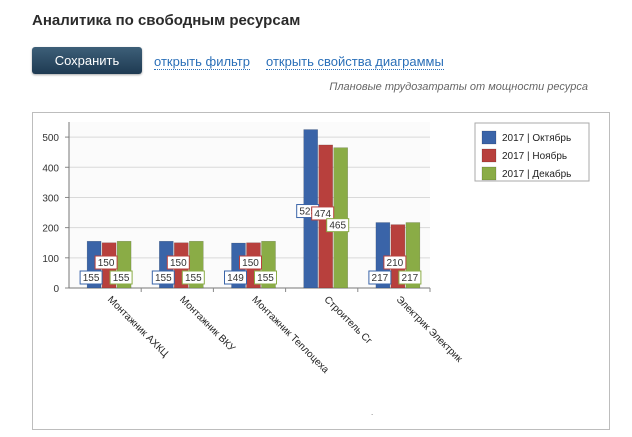  What do you see at coordinates (202, 62) in the screenshot?
I see `open-filter-link: открыть фильтр` at bounding box center [202, 62].